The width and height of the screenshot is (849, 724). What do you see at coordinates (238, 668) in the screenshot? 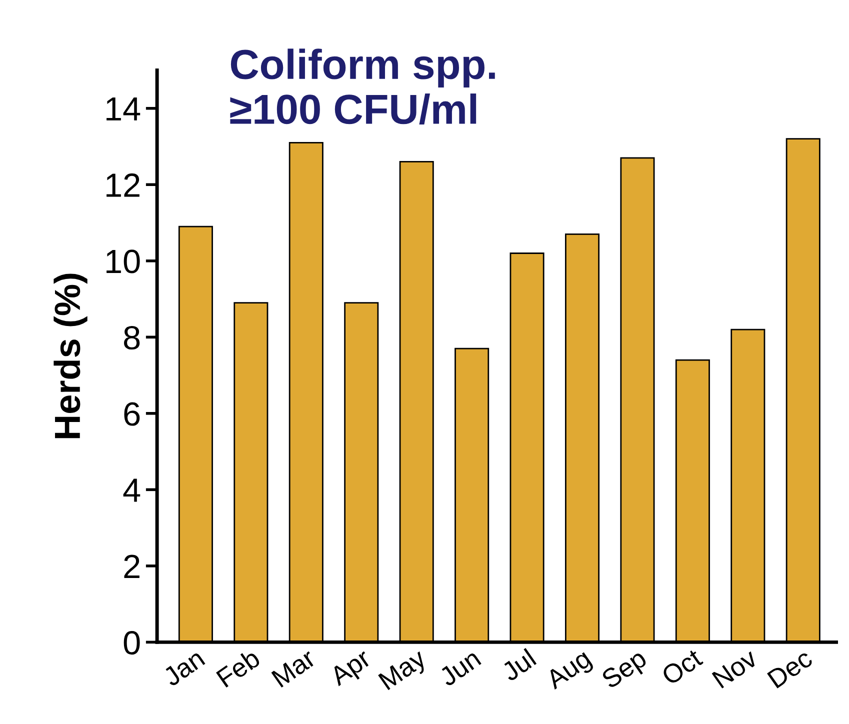
I see `x-tick-label: Feb` at bounding box center [238, 668].